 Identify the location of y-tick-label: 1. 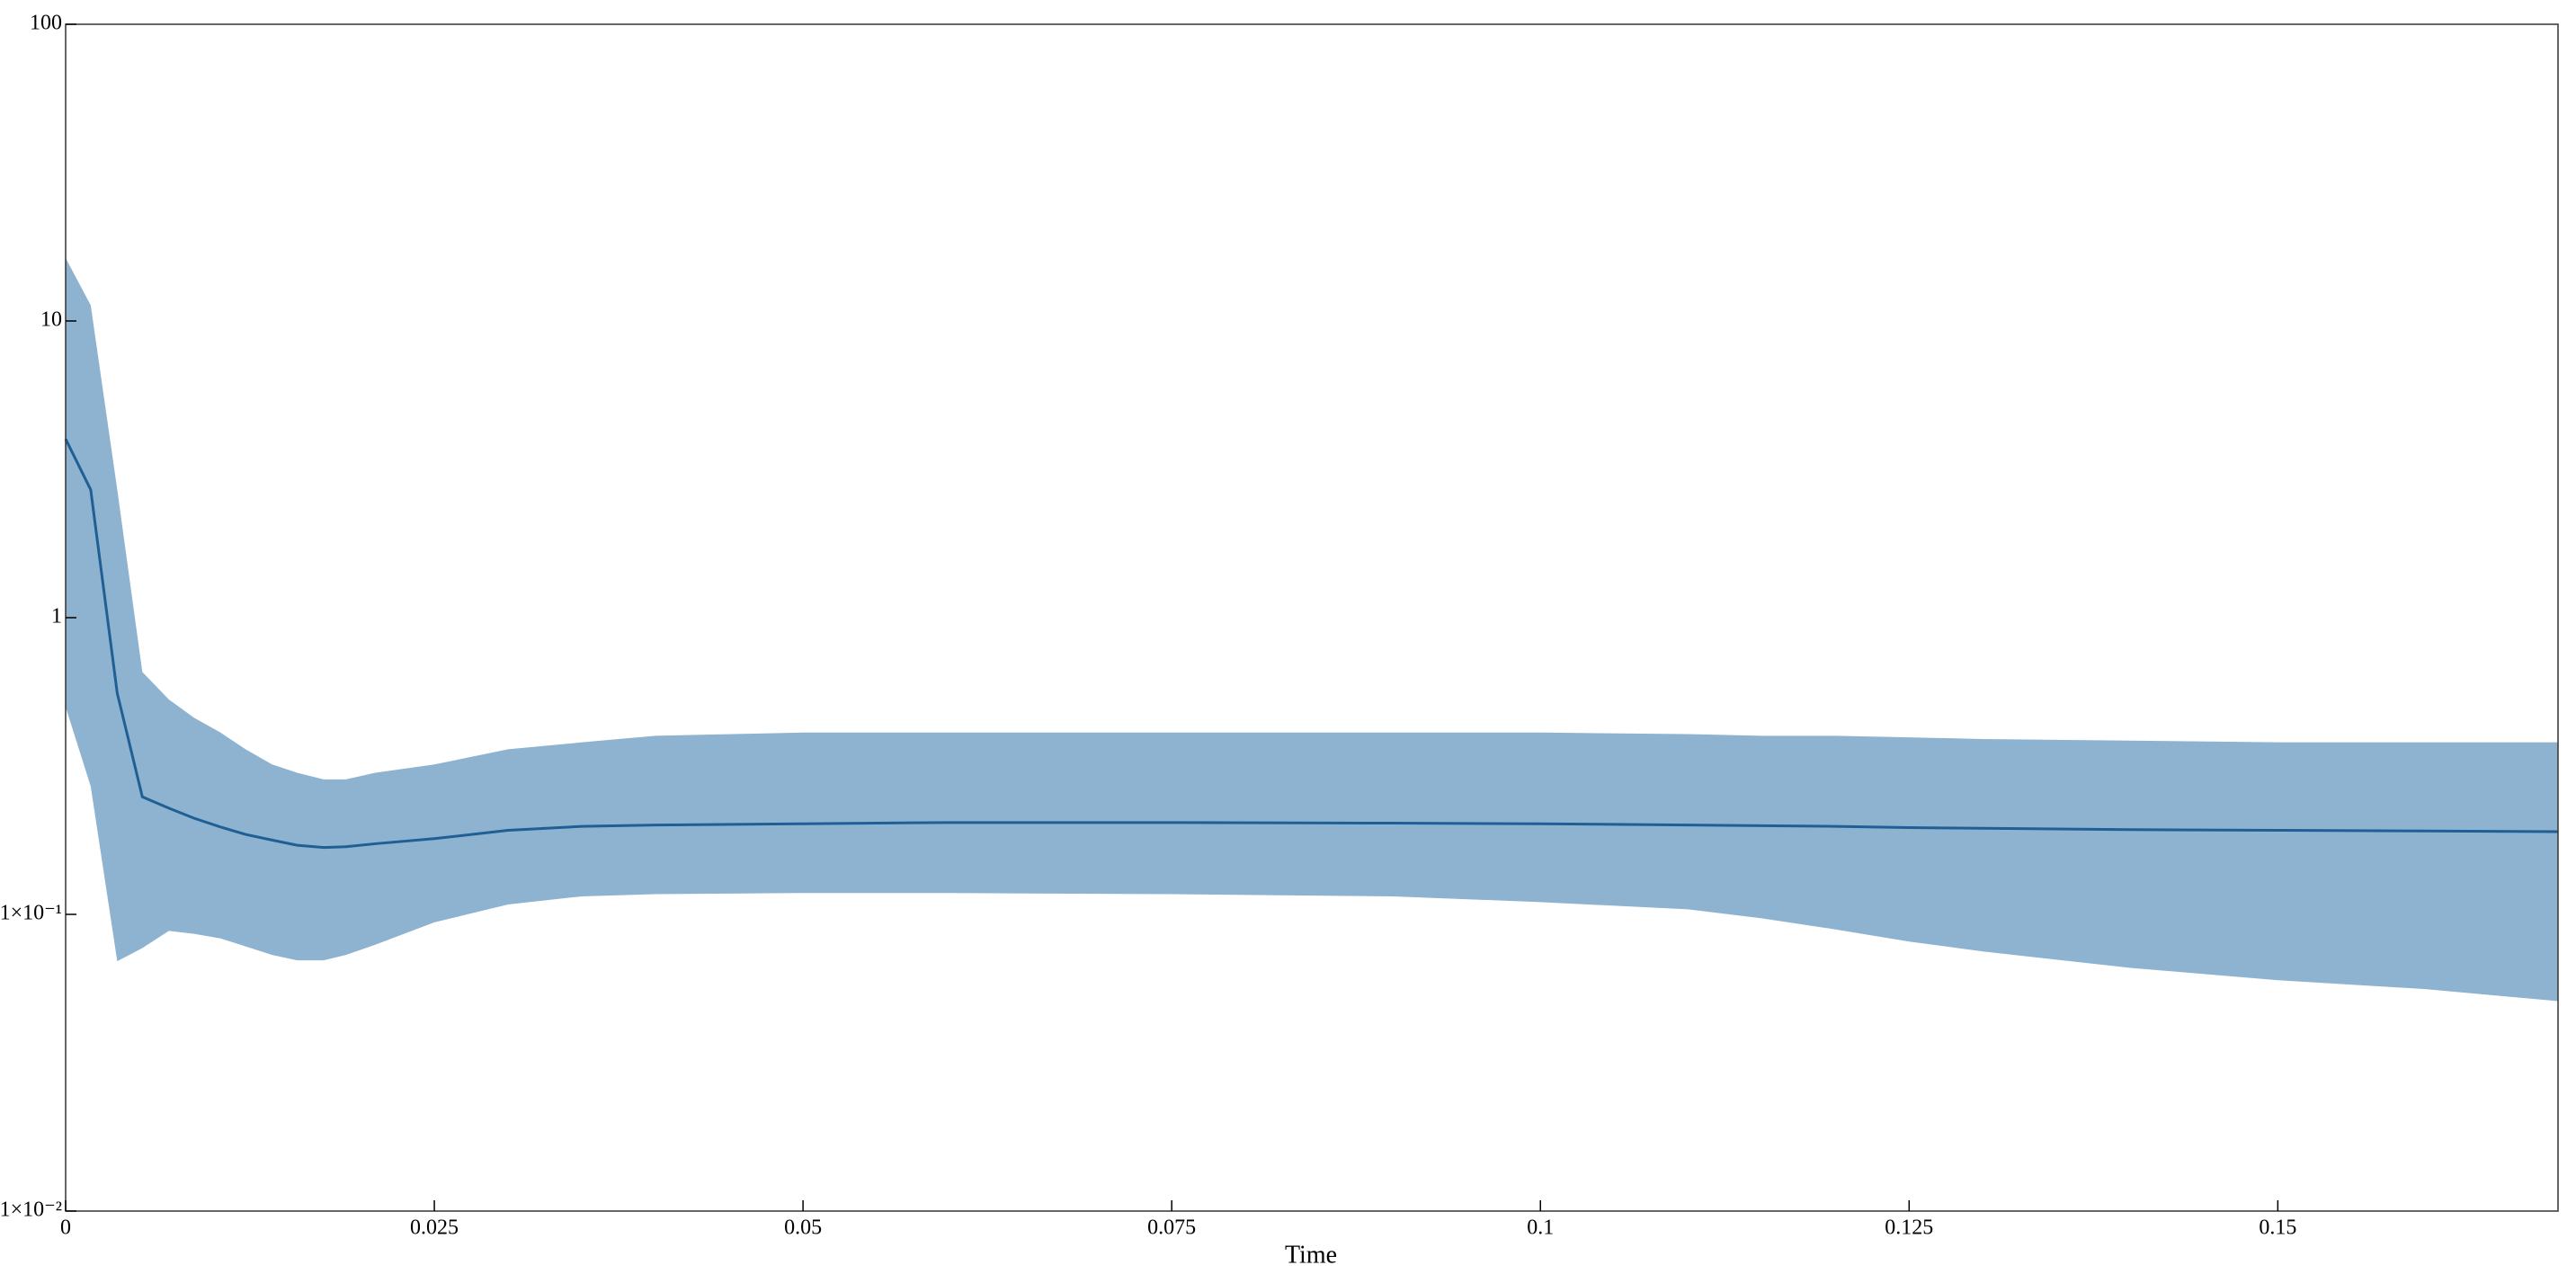
(57, 616).